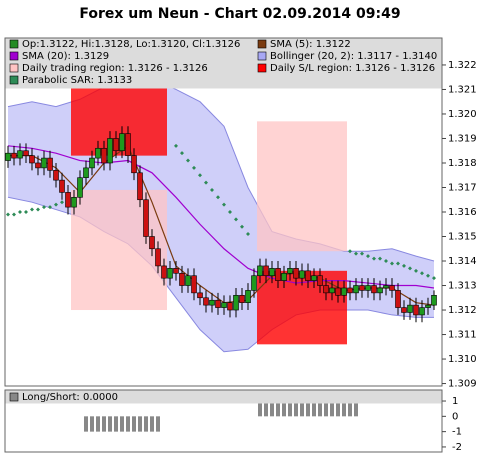  I want to click on y-tick-label: 1.310, so click(462, 359).